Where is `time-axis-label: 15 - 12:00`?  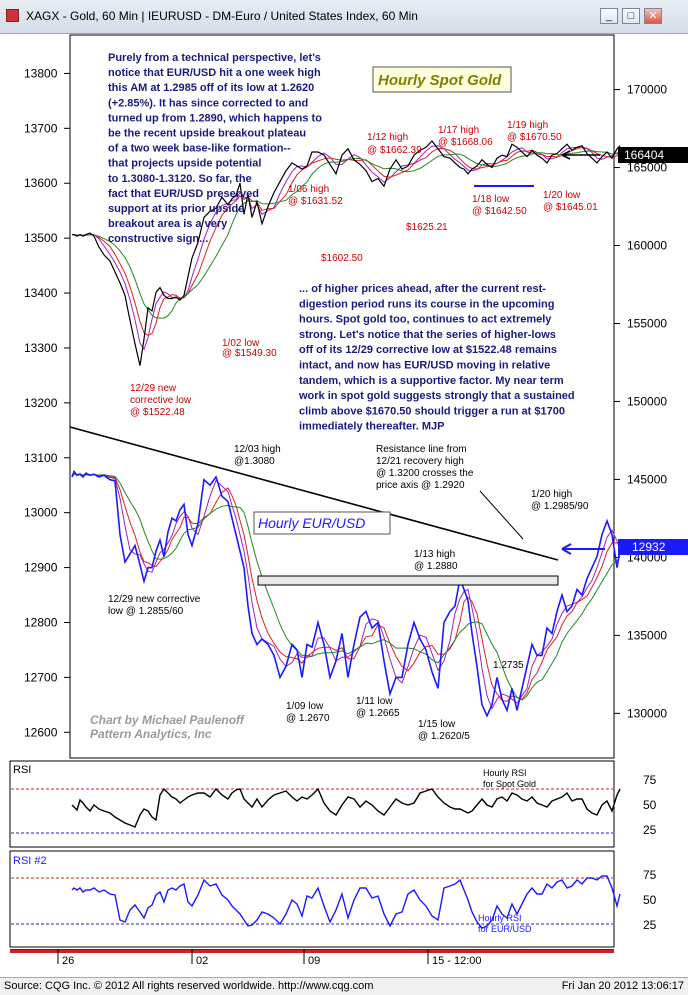
time-axis-label: 15 - 12:00 is located at coordinates (457, 961).